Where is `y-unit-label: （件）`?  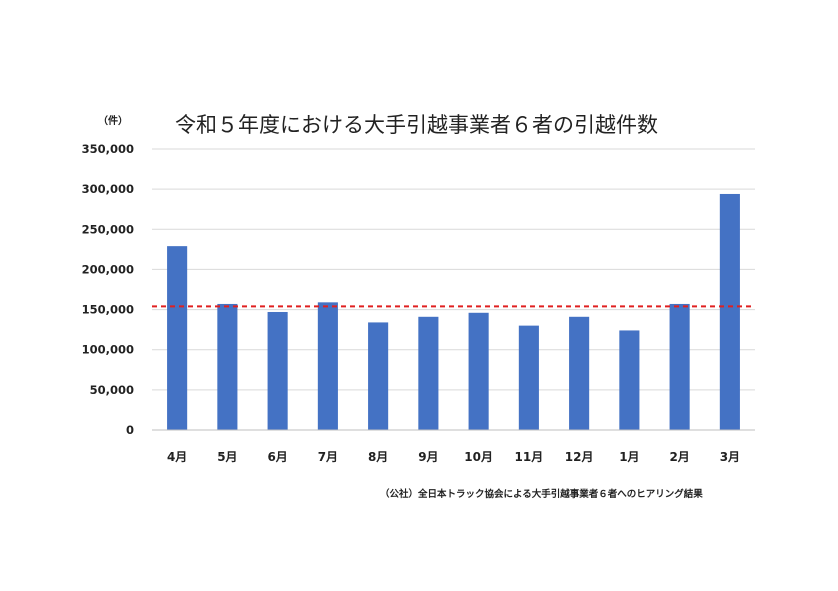 y-unit-label: （件） is located at coordinates (113, 121).